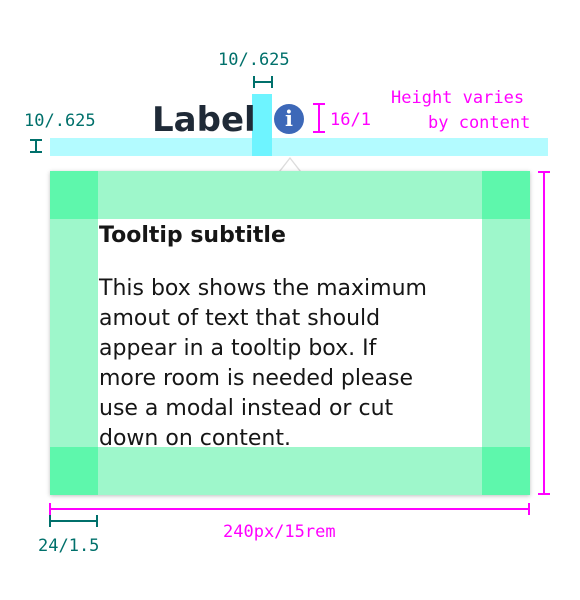 This screenshot has height=600, width=580. Describe the element at coordinates (254, 60) in the screenshot. I see `top-spacing-annotation: 10/.625` at that location.